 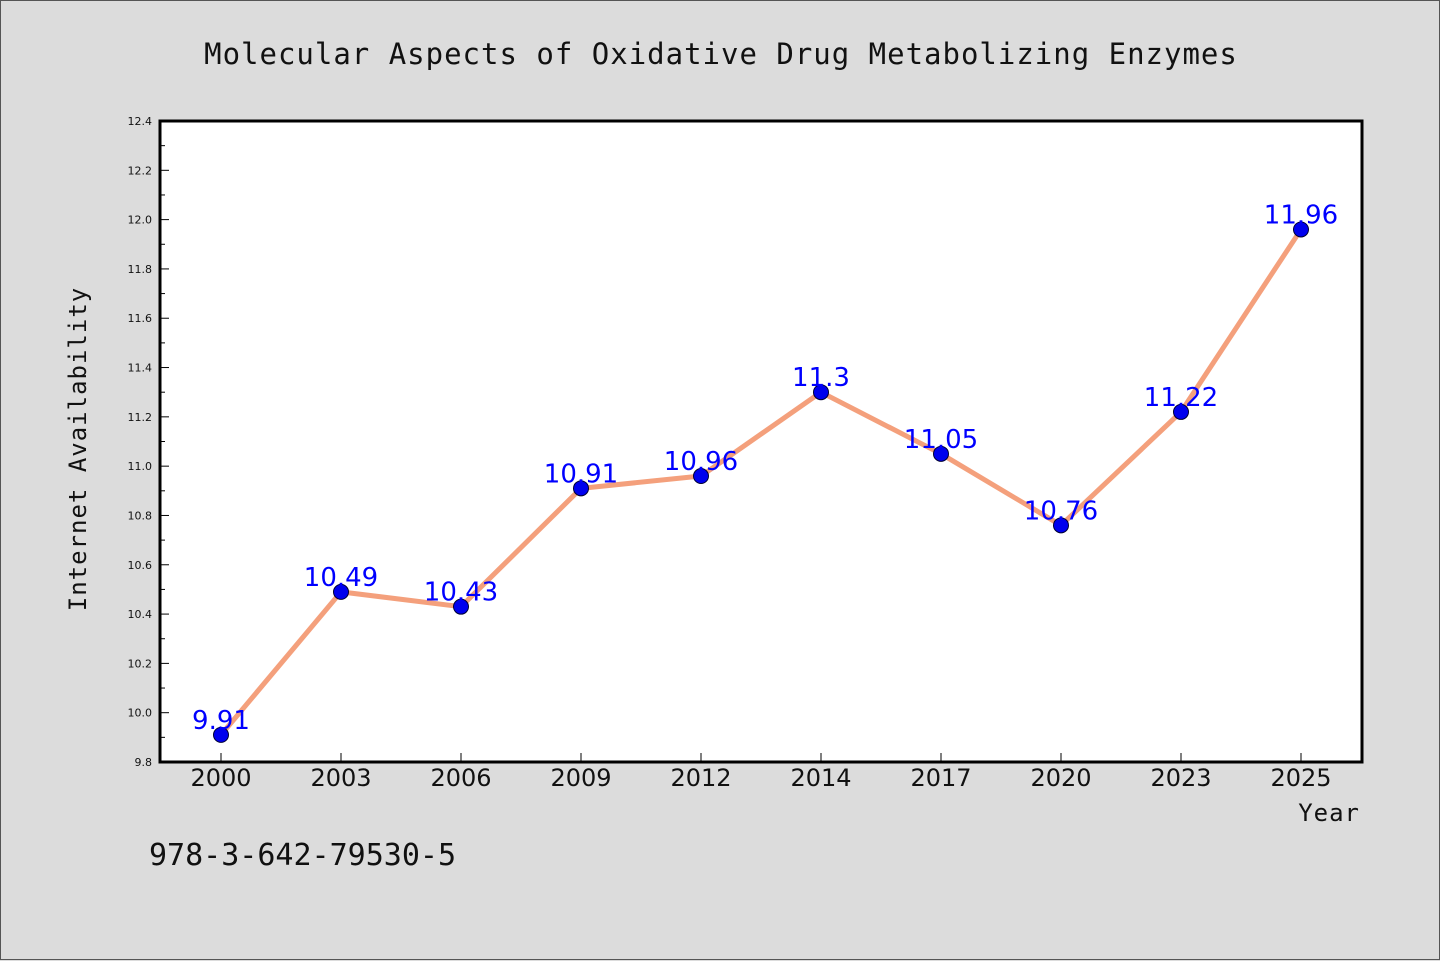 What do you see at coordinates (140, 417) in the screenshot?
I see `y-tick-label: 11.2` at bounding box center [140, 417].